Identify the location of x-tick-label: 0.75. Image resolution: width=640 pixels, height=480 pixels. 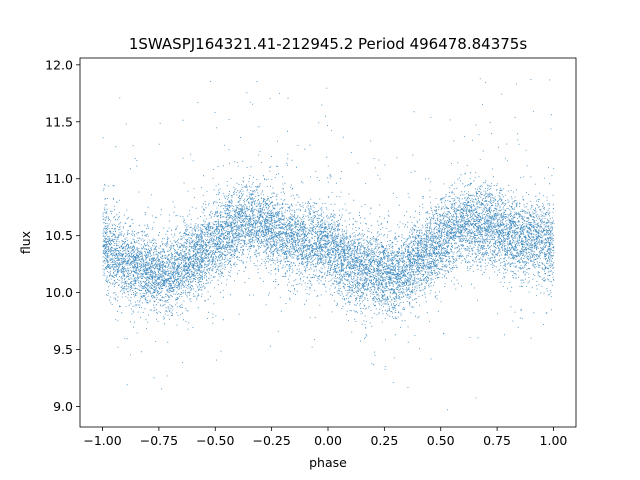
(497, 440).